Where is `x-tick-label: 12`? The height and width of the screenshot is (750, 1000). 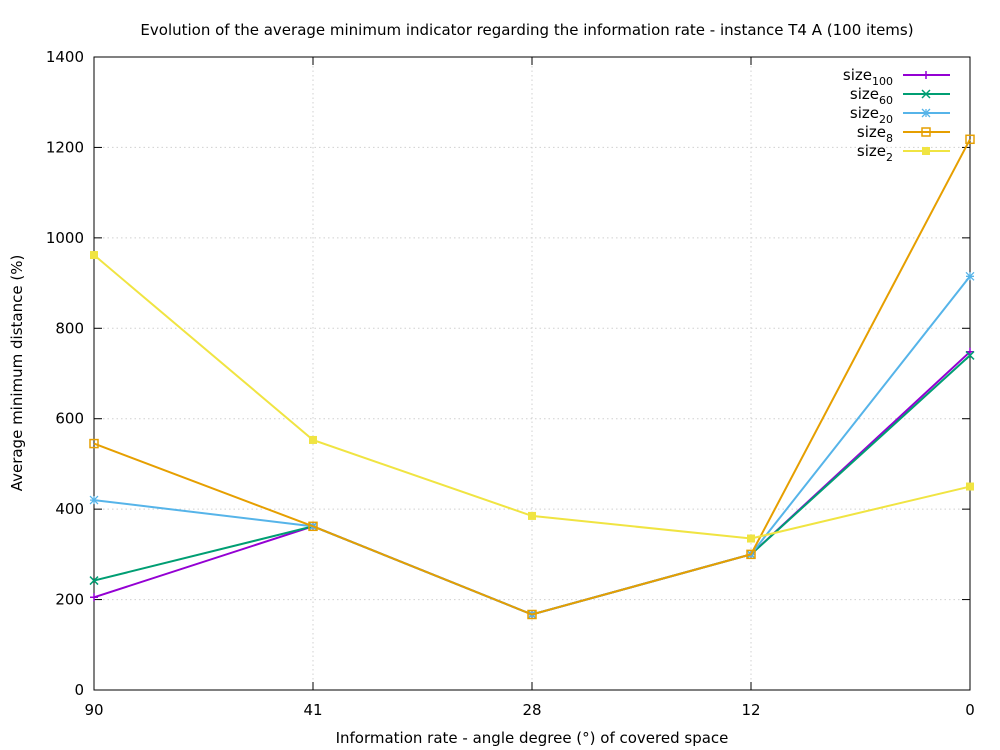
x-tick-label: 12 is located at coordinates (750, 710).